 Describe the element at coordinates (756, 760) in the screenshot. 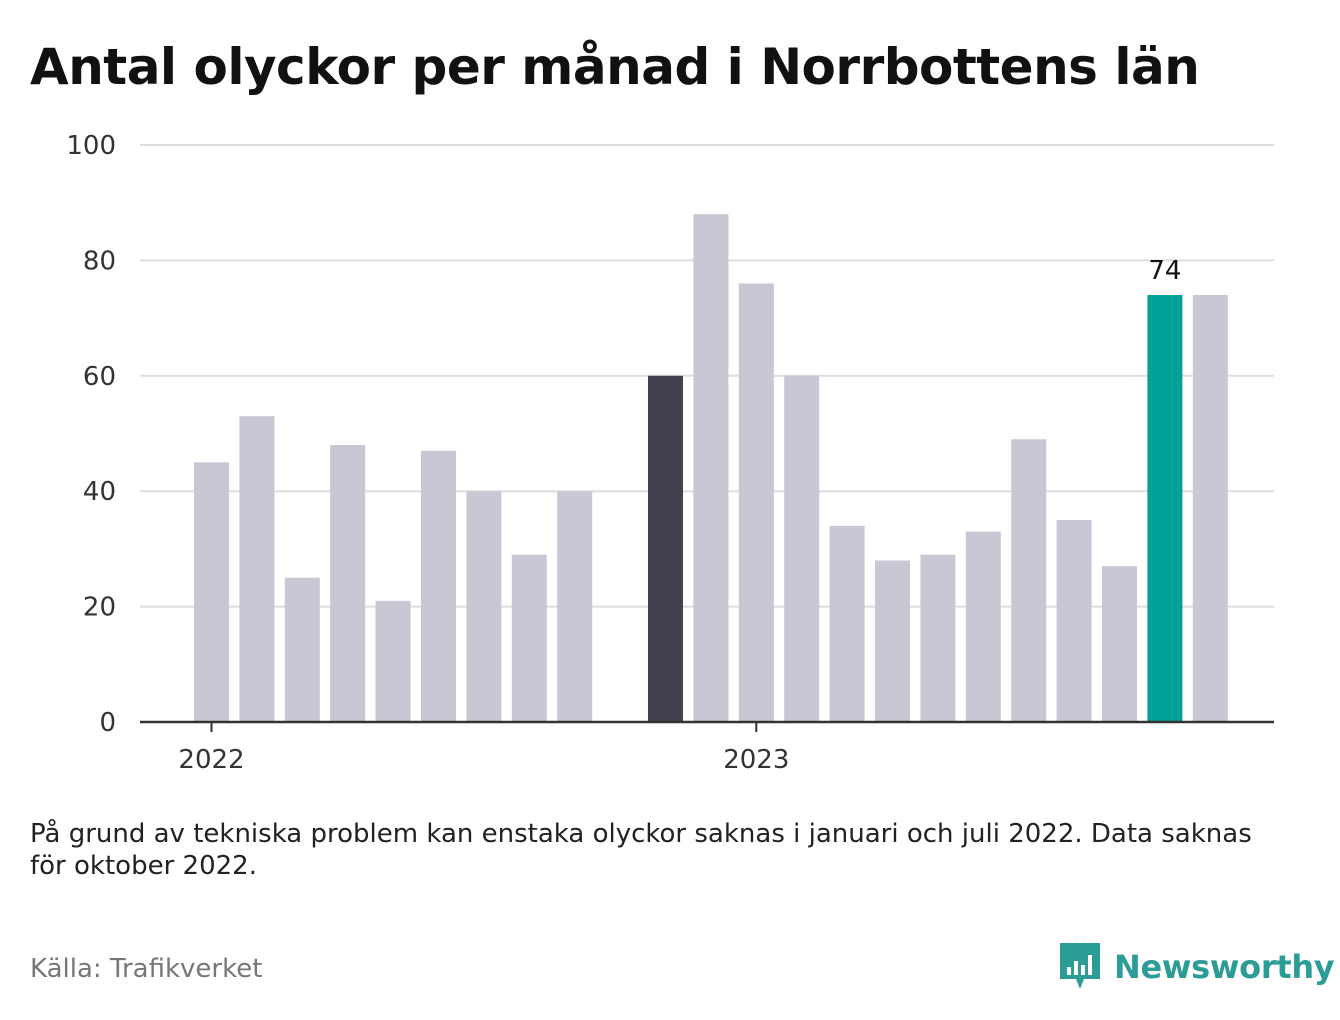

I see `x-tick-label-2023: 2023` at that location.